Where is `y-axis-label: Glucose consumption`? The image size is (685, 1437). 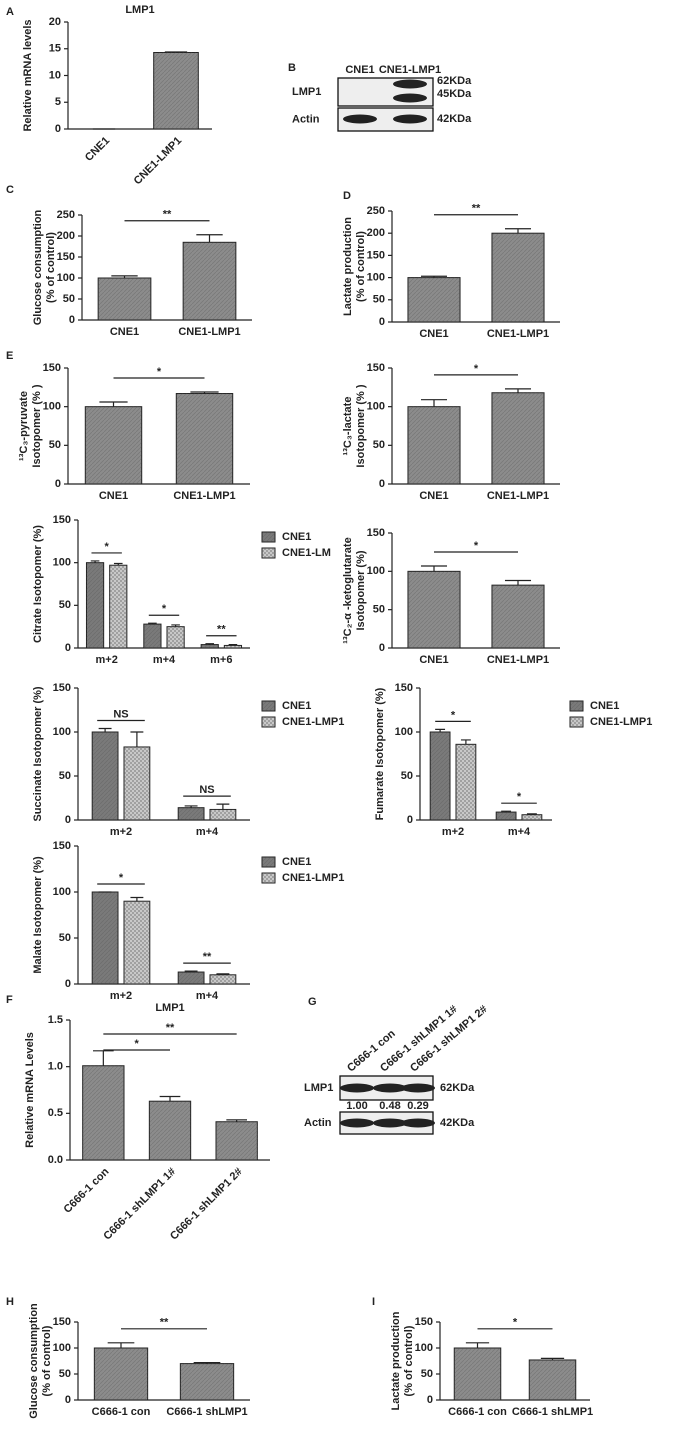
y-axis-label: Glucose consumption is located at coordinates (38, 267).